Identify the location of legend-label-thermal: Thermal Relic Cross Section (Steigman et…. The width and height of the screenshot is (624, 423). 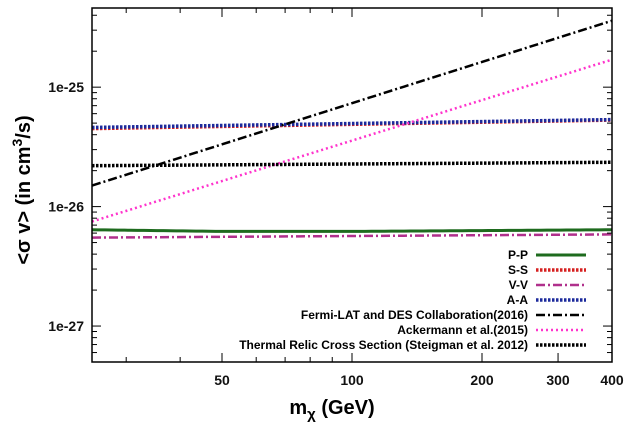
(383, 345).